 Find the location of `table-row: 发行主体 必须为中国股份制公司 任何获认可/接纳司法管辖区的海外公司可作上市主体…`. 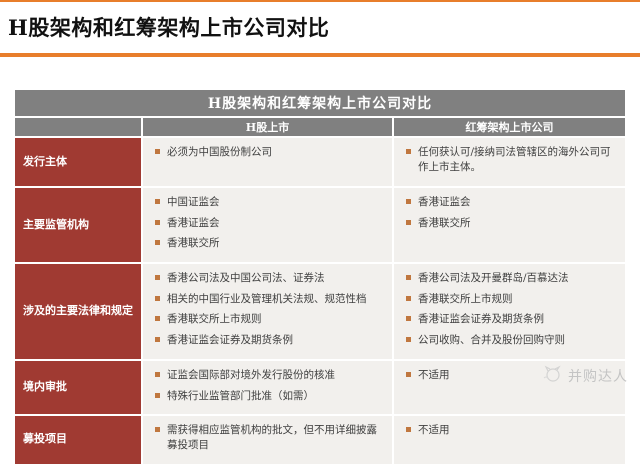

table-row: 发行主体 必须为中国股份制公司 任何获认可/接纳司法管辖区的海外公司可作上市主体… is located at coordinates (320, 162).